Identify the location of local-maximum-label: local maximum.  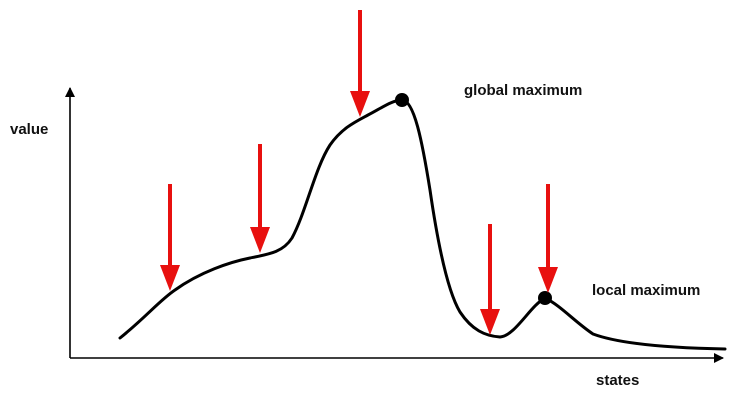
(646, 290).